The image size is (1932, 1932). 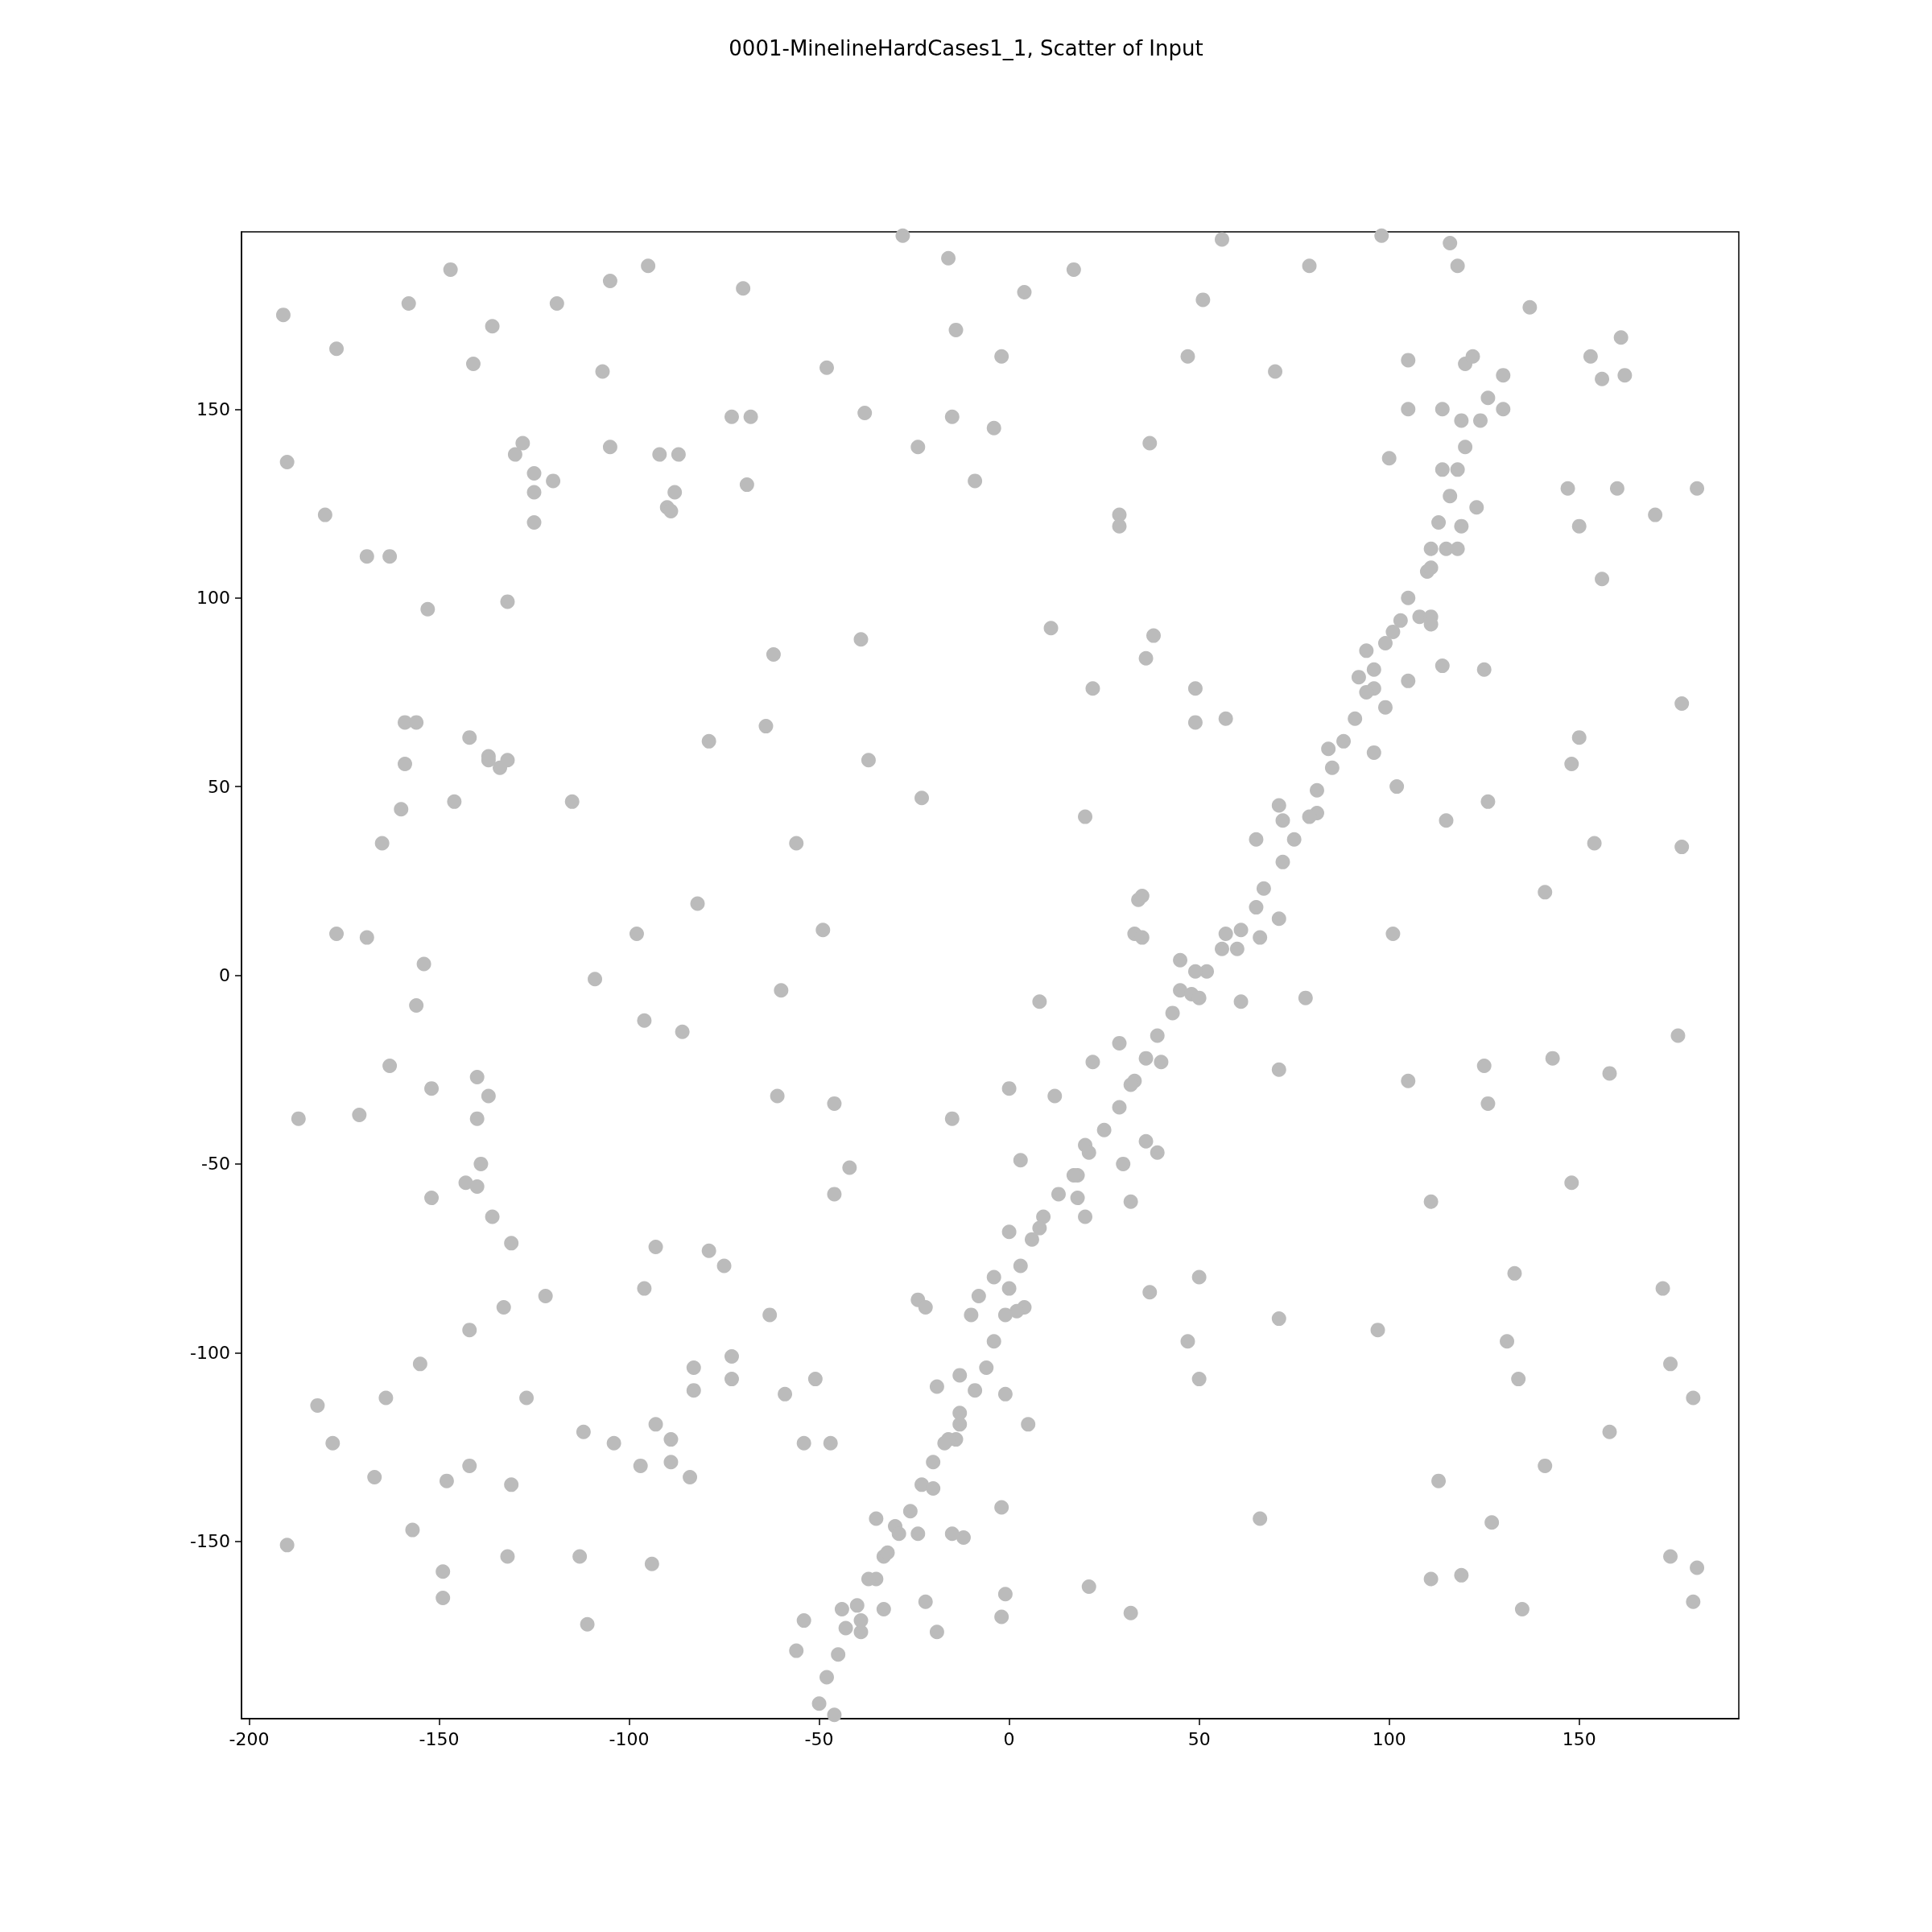 What do you see at coordinates (819, 1738) in the screenshot?
I see `x-tick-label: -50` at bounding box center [819, 1738].